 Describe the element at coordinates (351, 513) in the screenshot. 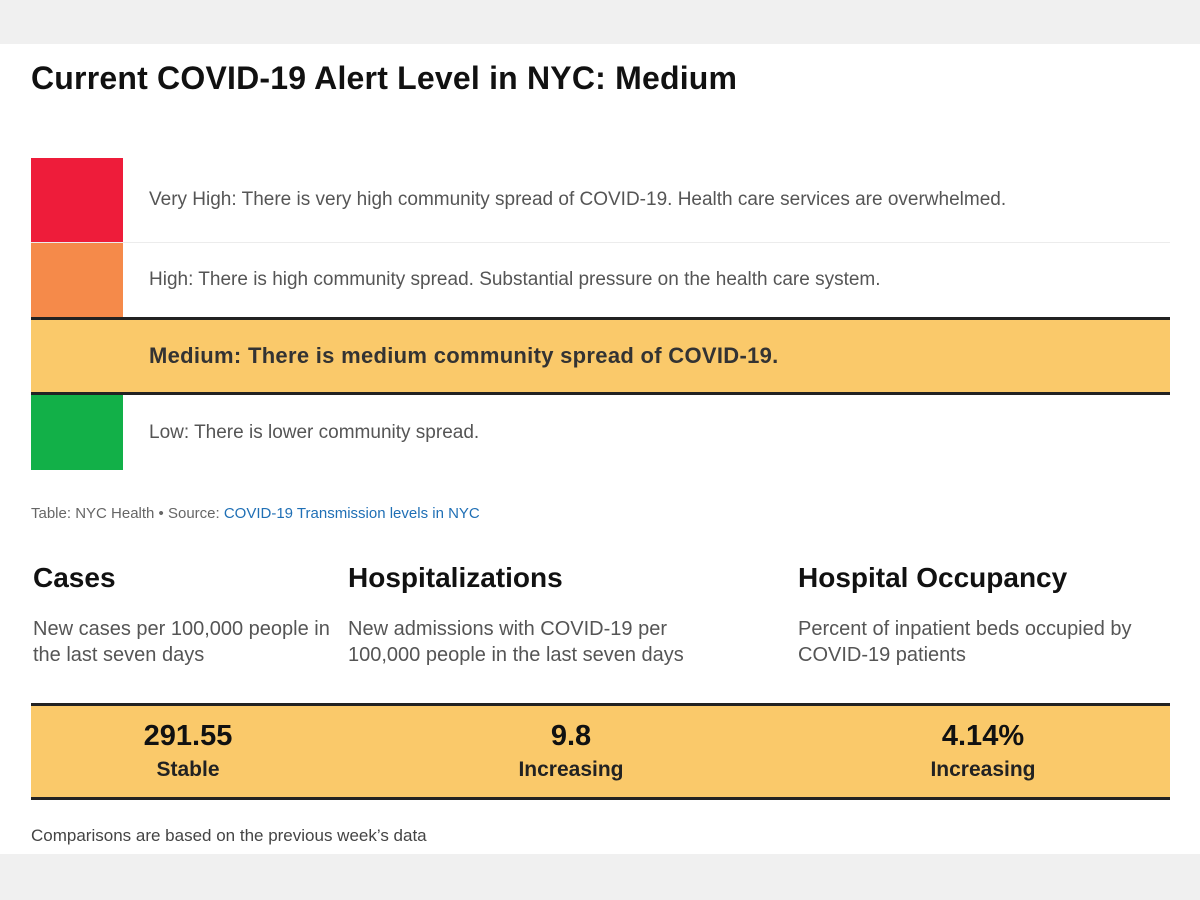

I see `source-link: COVID-19 Transmission levels in NYC` at that location.